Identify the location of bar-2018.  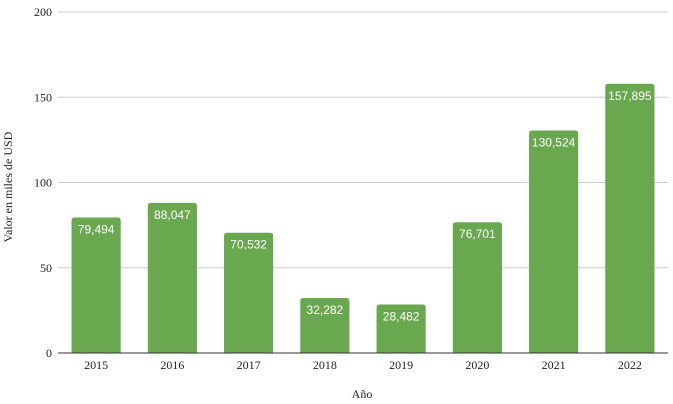
(325, 325).